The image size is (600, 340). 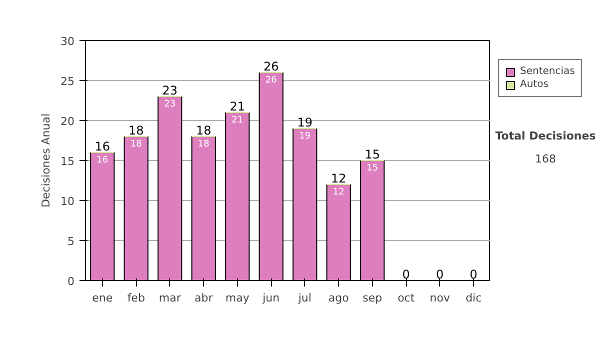 What do you see at coordinates (170, 91) in the screenshot?
I see `total-label: 23` at bounding box center [170, 91].